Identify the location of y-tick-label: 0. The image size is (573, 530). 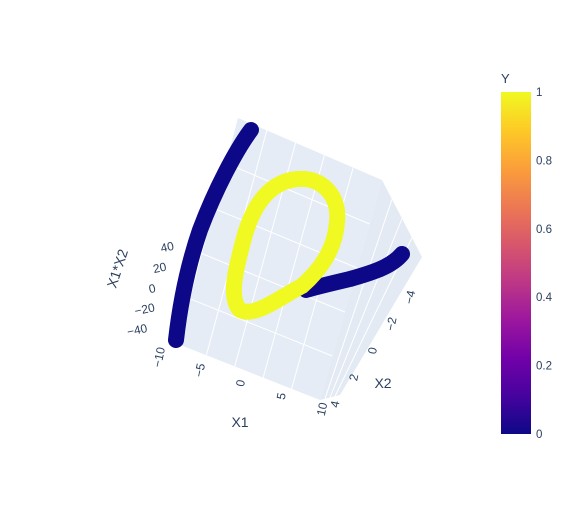
(372, 351).